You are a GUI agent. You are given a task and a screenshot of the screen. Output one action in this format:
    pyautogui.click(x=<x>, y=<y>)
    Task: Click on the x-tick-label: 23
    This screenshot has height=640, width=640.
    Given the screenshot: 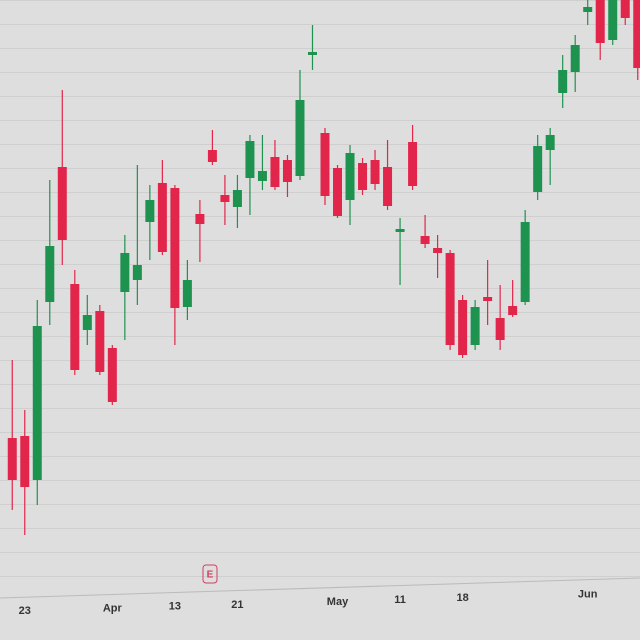 What is the action you would take?
    pyautogui.click(x=25, y=611)
    